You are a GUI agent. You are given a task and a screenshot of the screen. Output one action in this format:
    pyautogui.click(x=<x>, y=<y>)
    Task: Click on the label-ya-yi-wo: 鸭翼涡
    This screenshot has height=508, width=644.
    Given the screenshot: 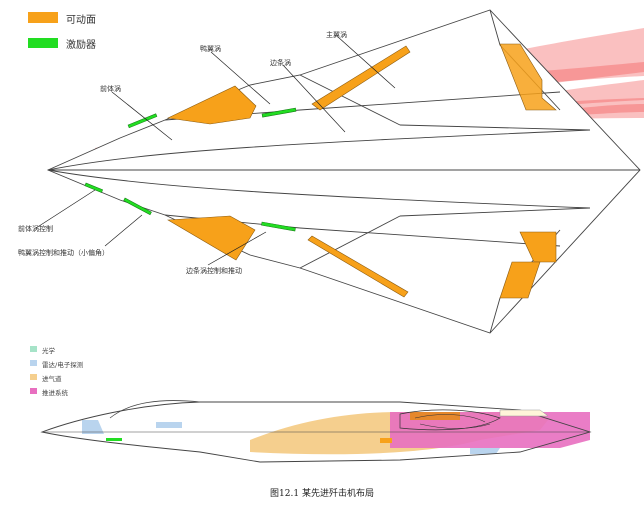 What is the action you would take?
    pyautogui.click(x=210, y=49)
    